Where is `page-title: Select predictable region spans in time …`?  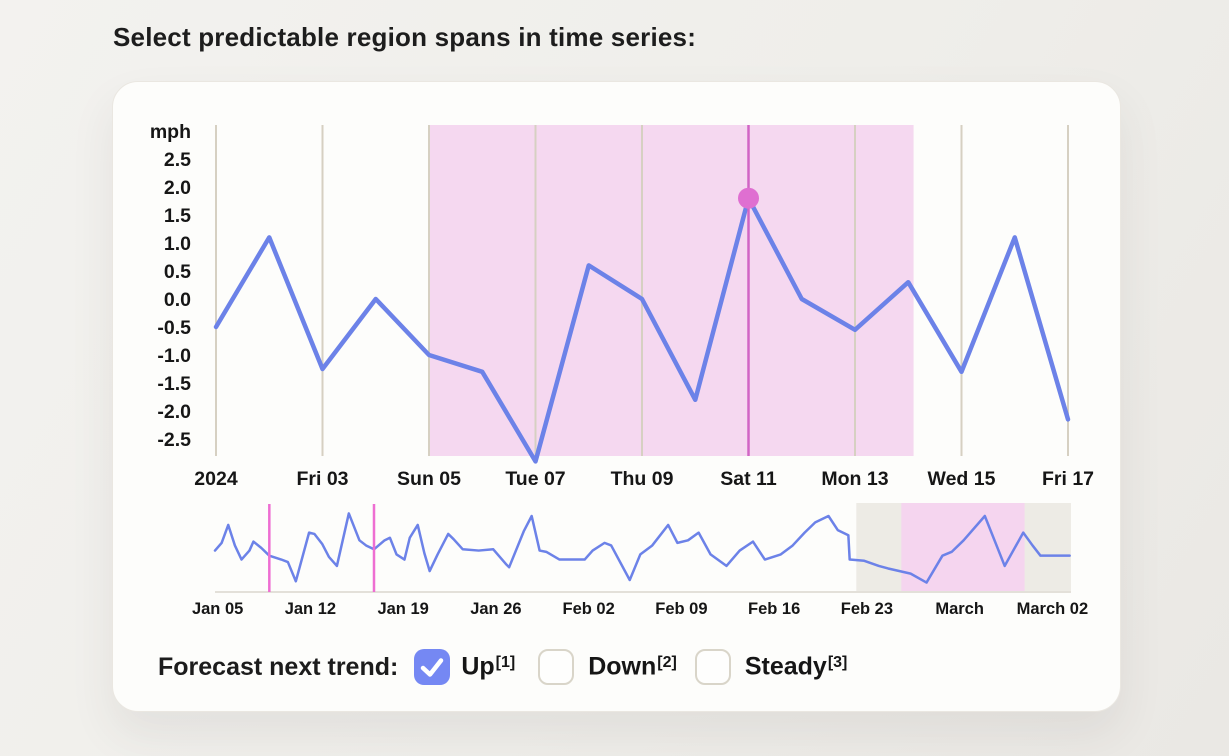
page-title: Select predictable region spans in time … is located at coordinates (405, 37).